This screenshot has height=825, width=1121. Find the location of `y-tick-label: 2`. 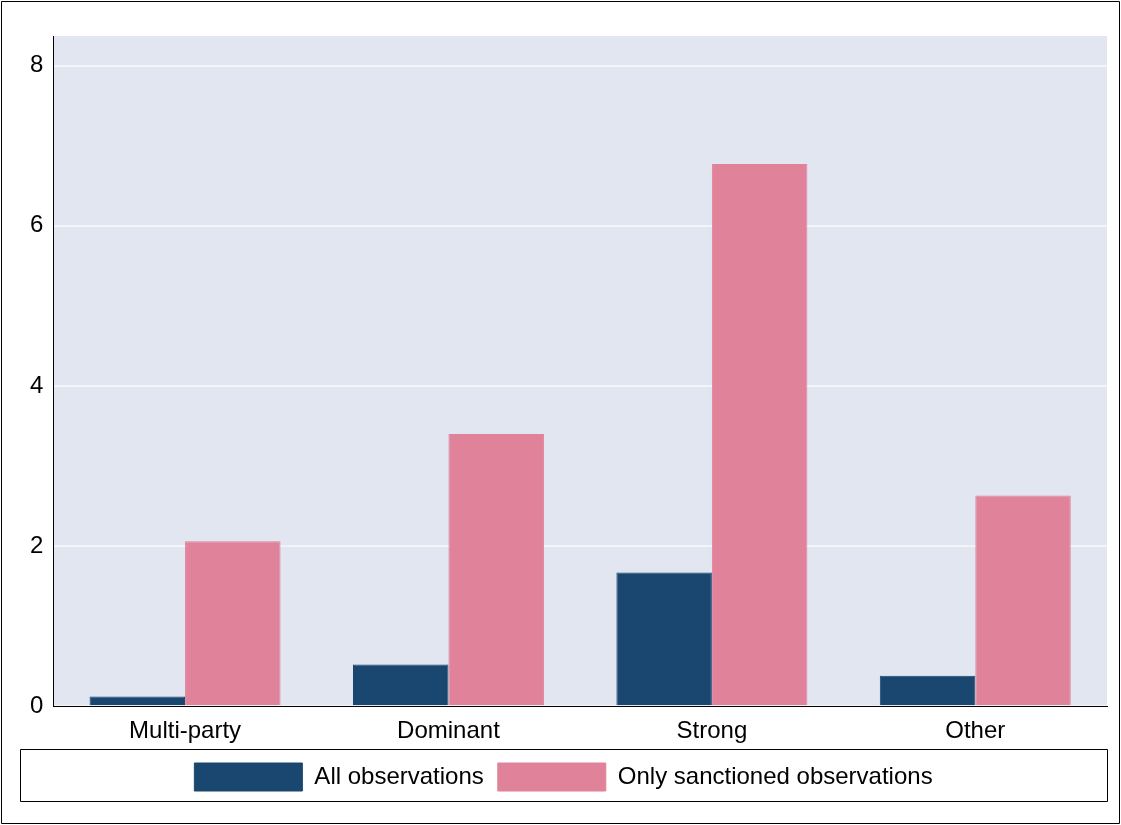

y-tick-label: 2 is located at coordinates (36, 544).